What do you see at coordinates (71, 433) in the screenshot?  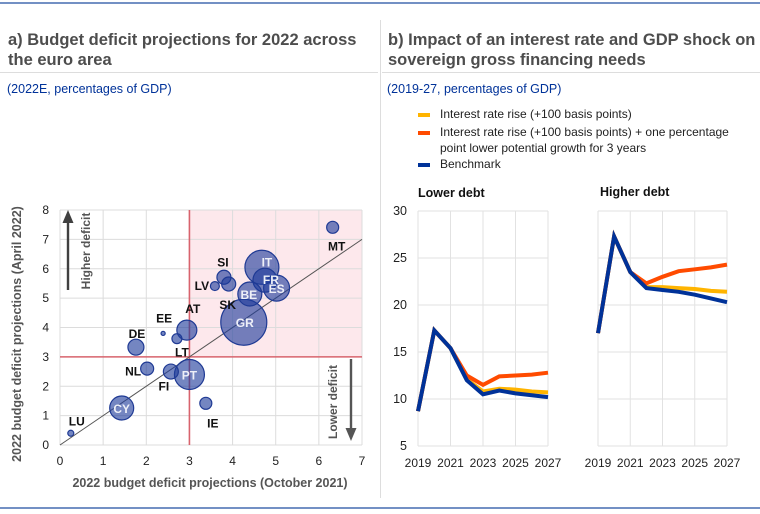 I see `bubble-lu` at bounding box center [71, 433].